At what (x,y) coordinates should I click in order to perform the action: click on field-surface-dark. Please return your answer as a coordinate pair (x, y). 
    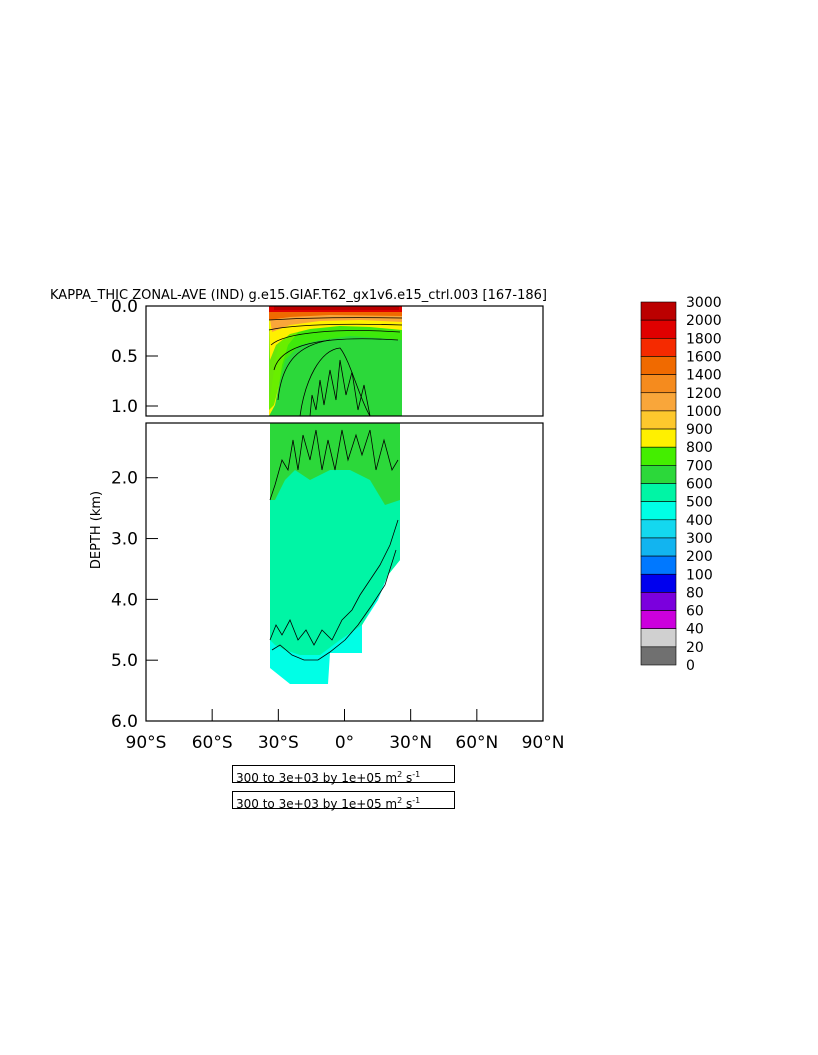
    Looking at the image, I should click on (336, 308).